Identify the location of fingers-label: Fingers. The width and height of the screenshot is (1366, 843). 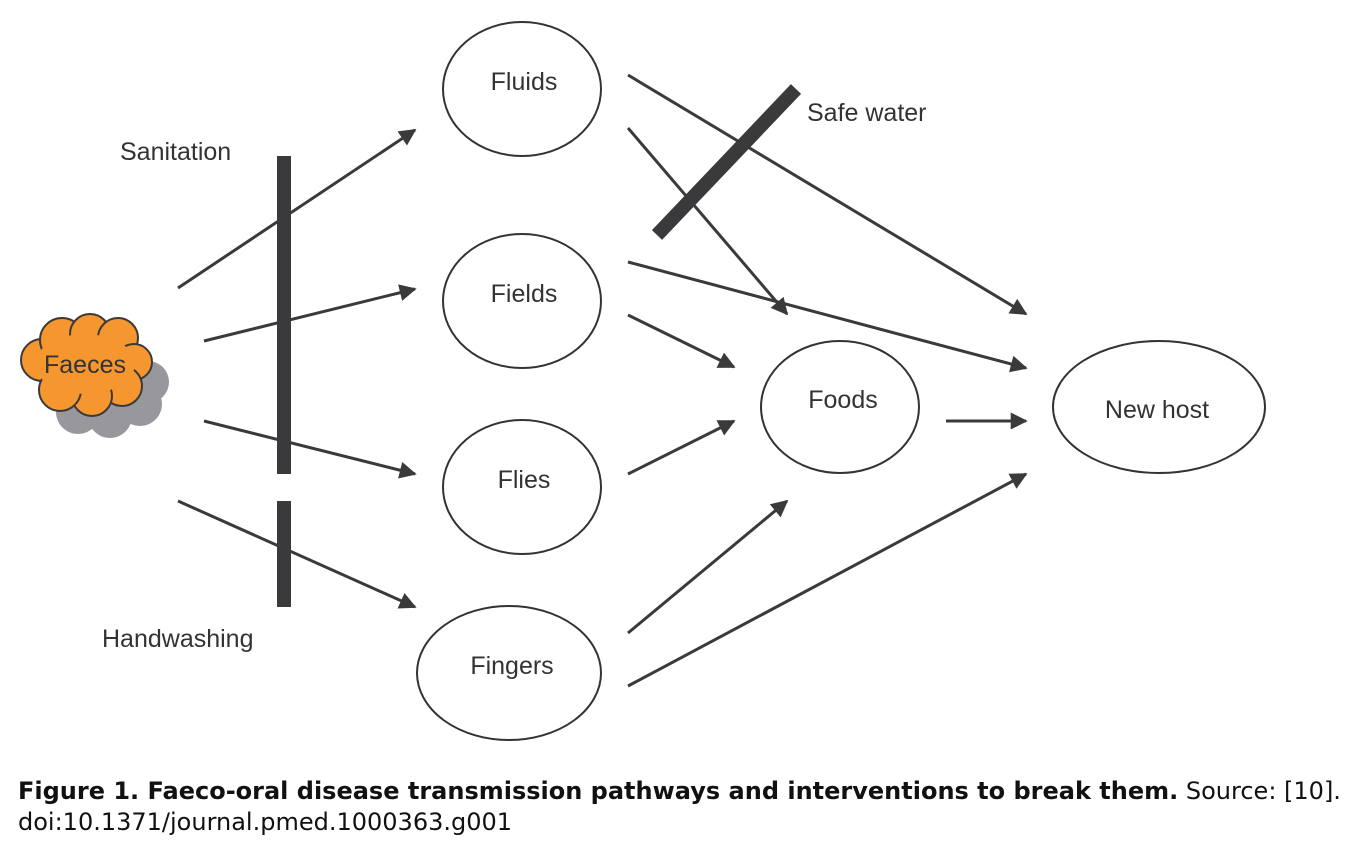
(511, 666).